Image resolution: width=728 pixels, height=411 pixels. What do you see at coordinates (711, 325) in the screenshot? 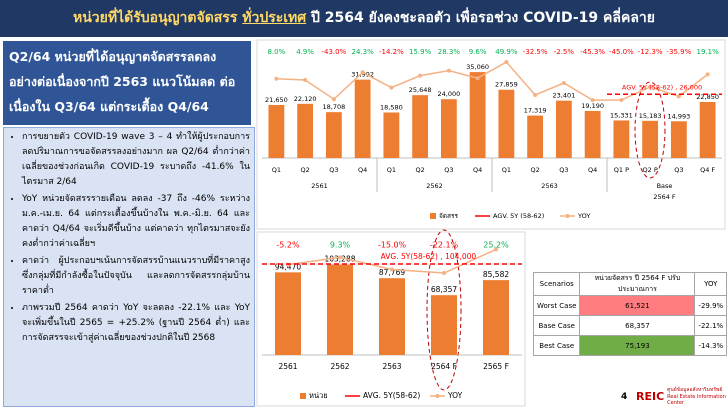
I see `table-cell: -22.1%` at bounding box center [711, 325].